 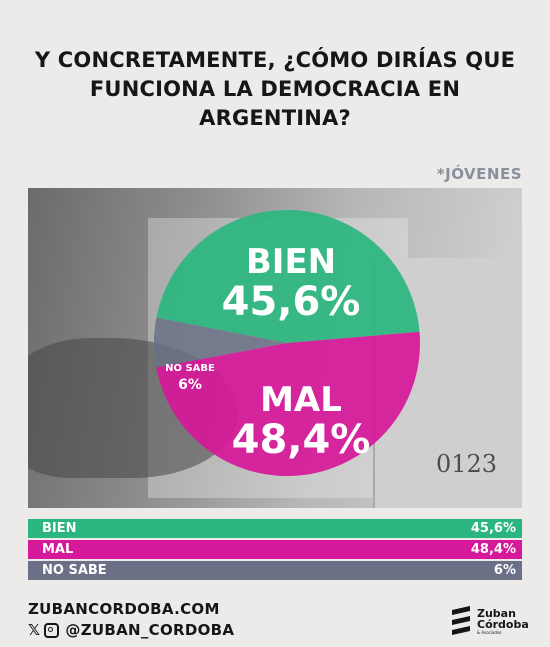 I want to click on footer-social: 𝕏 @ZUBAN_CORDOBA, so click(x=131, y=630).